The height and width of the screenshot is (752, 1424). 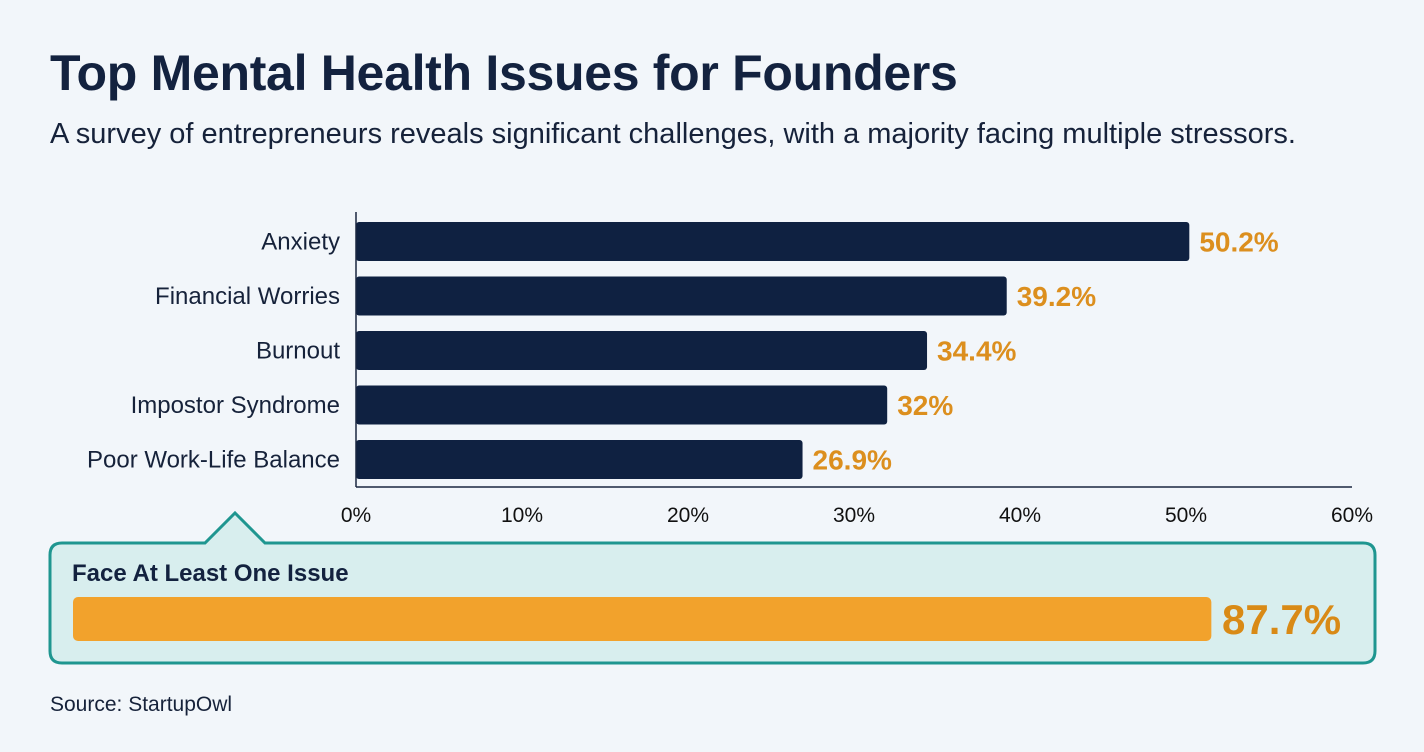 What do you see at coordinates (642, 619) in the screenshot?
I see `callout-progress-bar` at bounding box center [642, 619].